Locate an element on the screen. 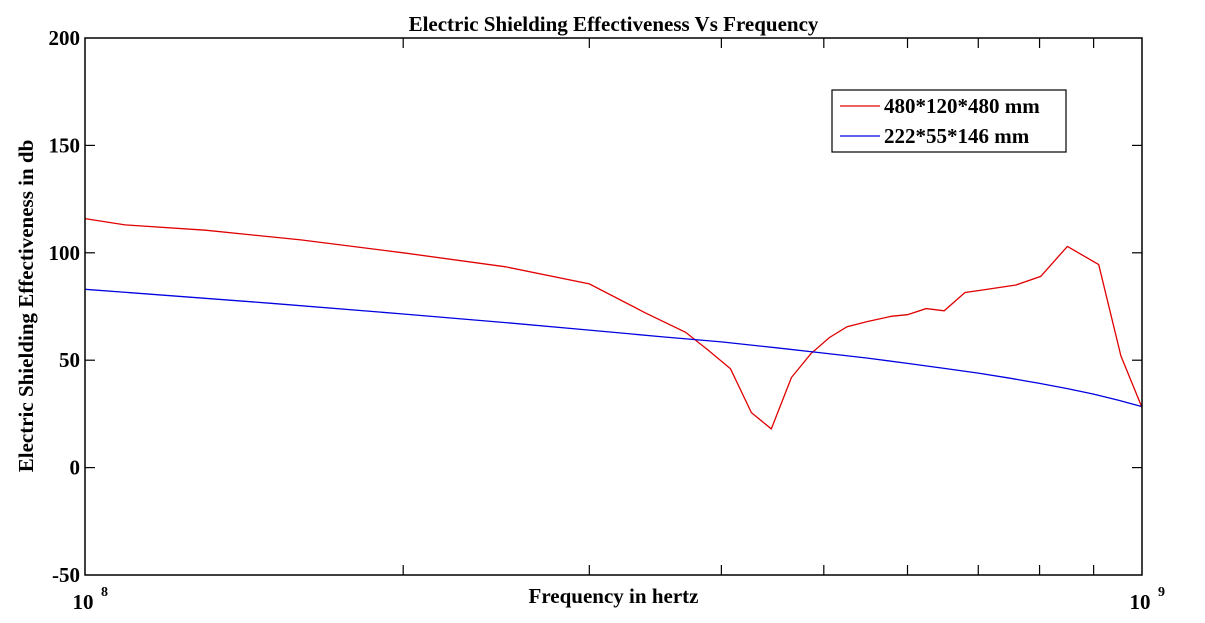 The width and height of the screenshot is (1205, 623). x-tick-label-exponent: 9 is located at coordinates (1161, 592).